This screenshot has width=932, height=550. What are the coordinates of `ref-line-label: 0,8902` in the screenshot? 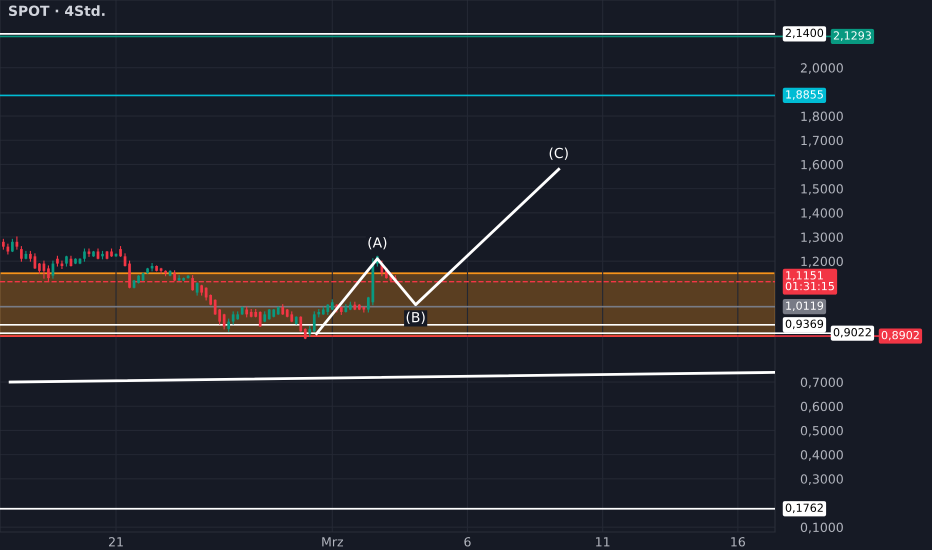 It's located at (900, 335).